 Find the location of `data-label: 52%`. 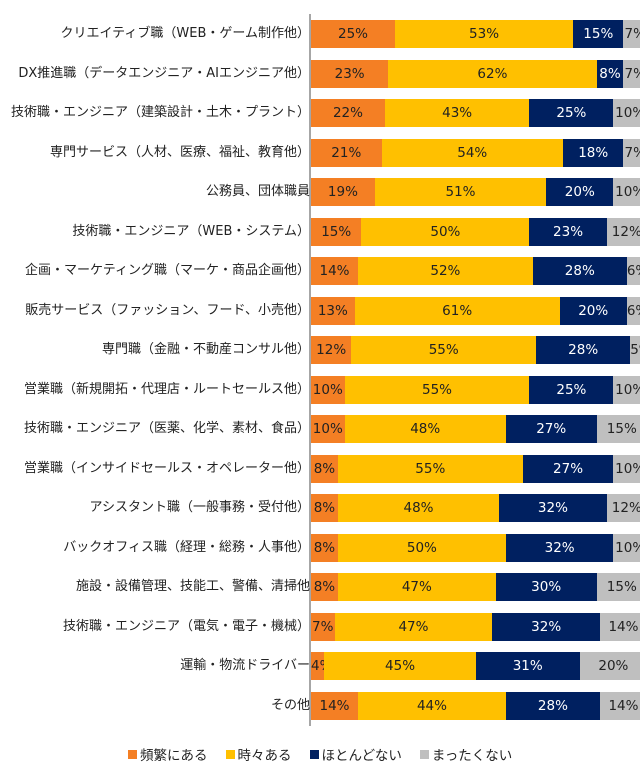

data-label: 52% is located at coordinates (445, 271).